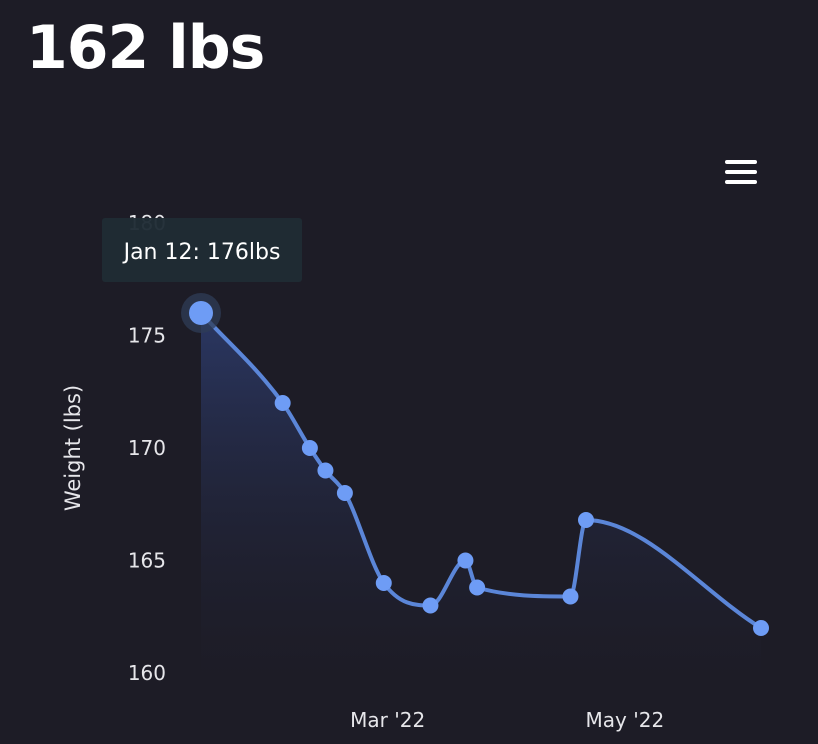 This screenshot has width=818, height=744. Describe the element at coordinates (147, 336) in the screenshot. I see `y-tick-label: 175` at that location.